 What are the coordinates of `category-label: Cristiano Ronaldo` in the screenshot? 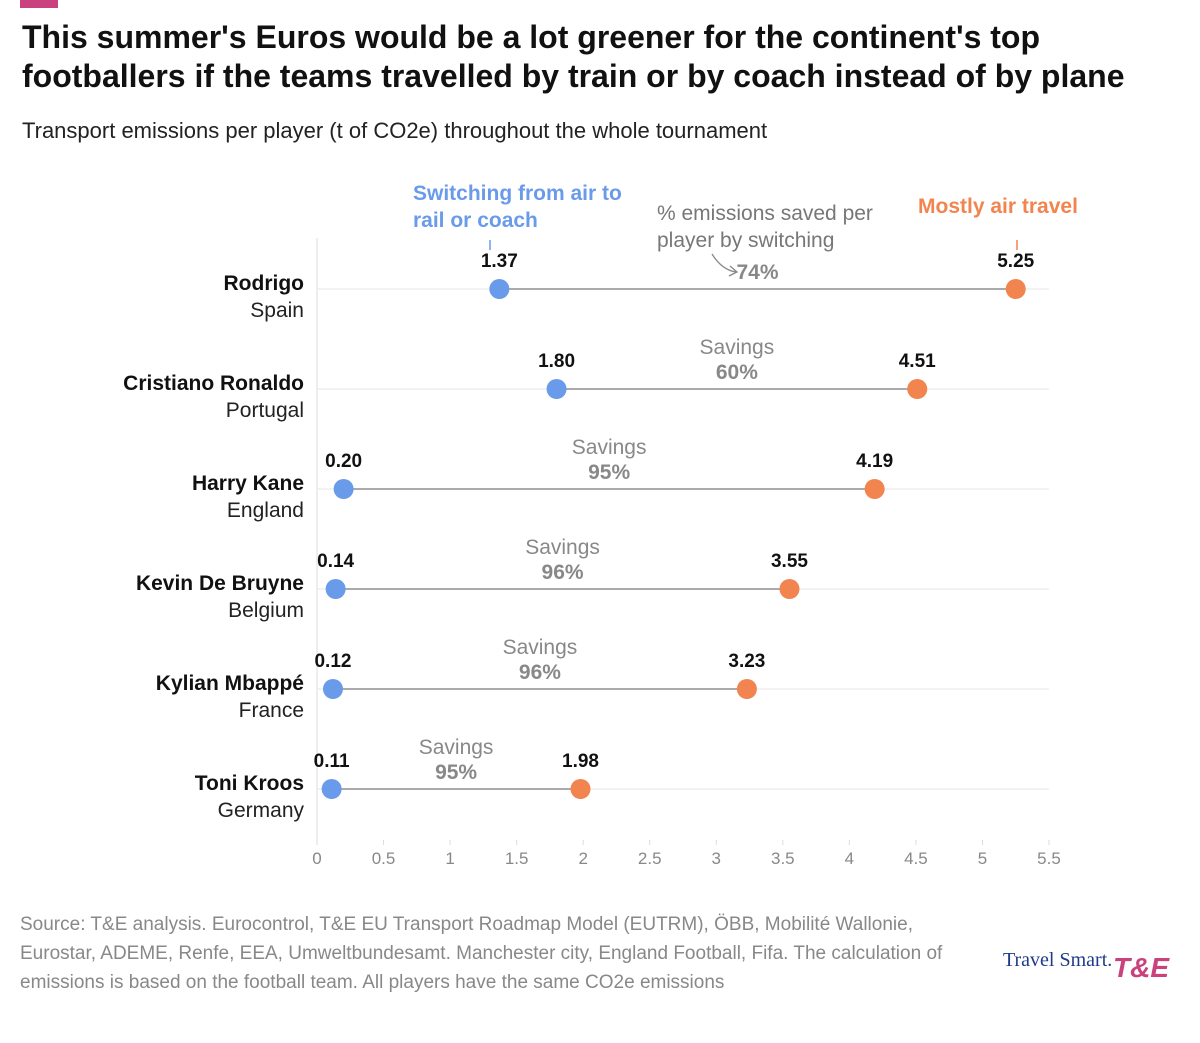 It's located at (213, 383).